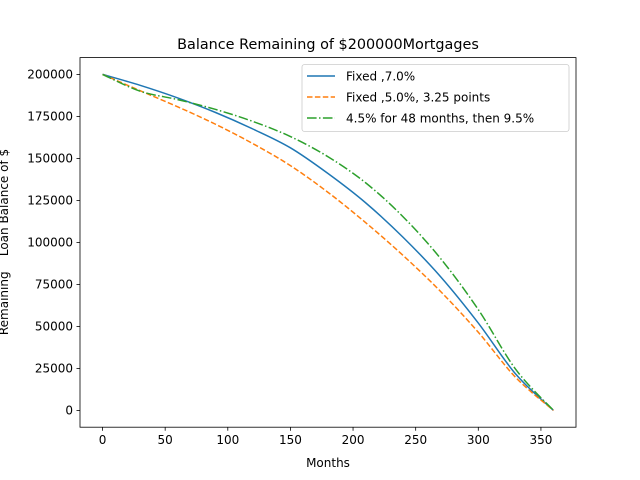 The height and width of the screenshot is (480, 640). Describe the element at coordinates (325, 437) in the screenshot. I see `x-axis-ticks: 0 50 100 150 200 250 300 350` at that location.